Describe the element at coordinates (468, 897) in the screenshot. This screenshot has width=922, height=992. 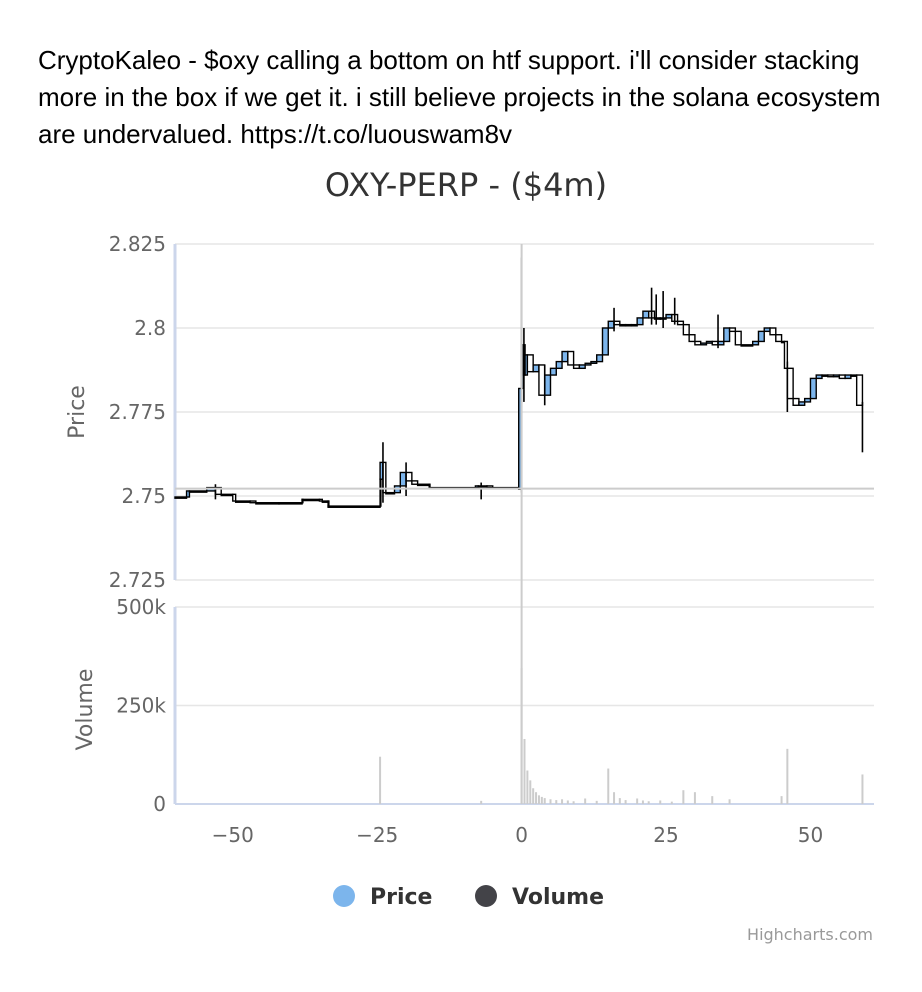
I see `legend: Price Volume` at that location.